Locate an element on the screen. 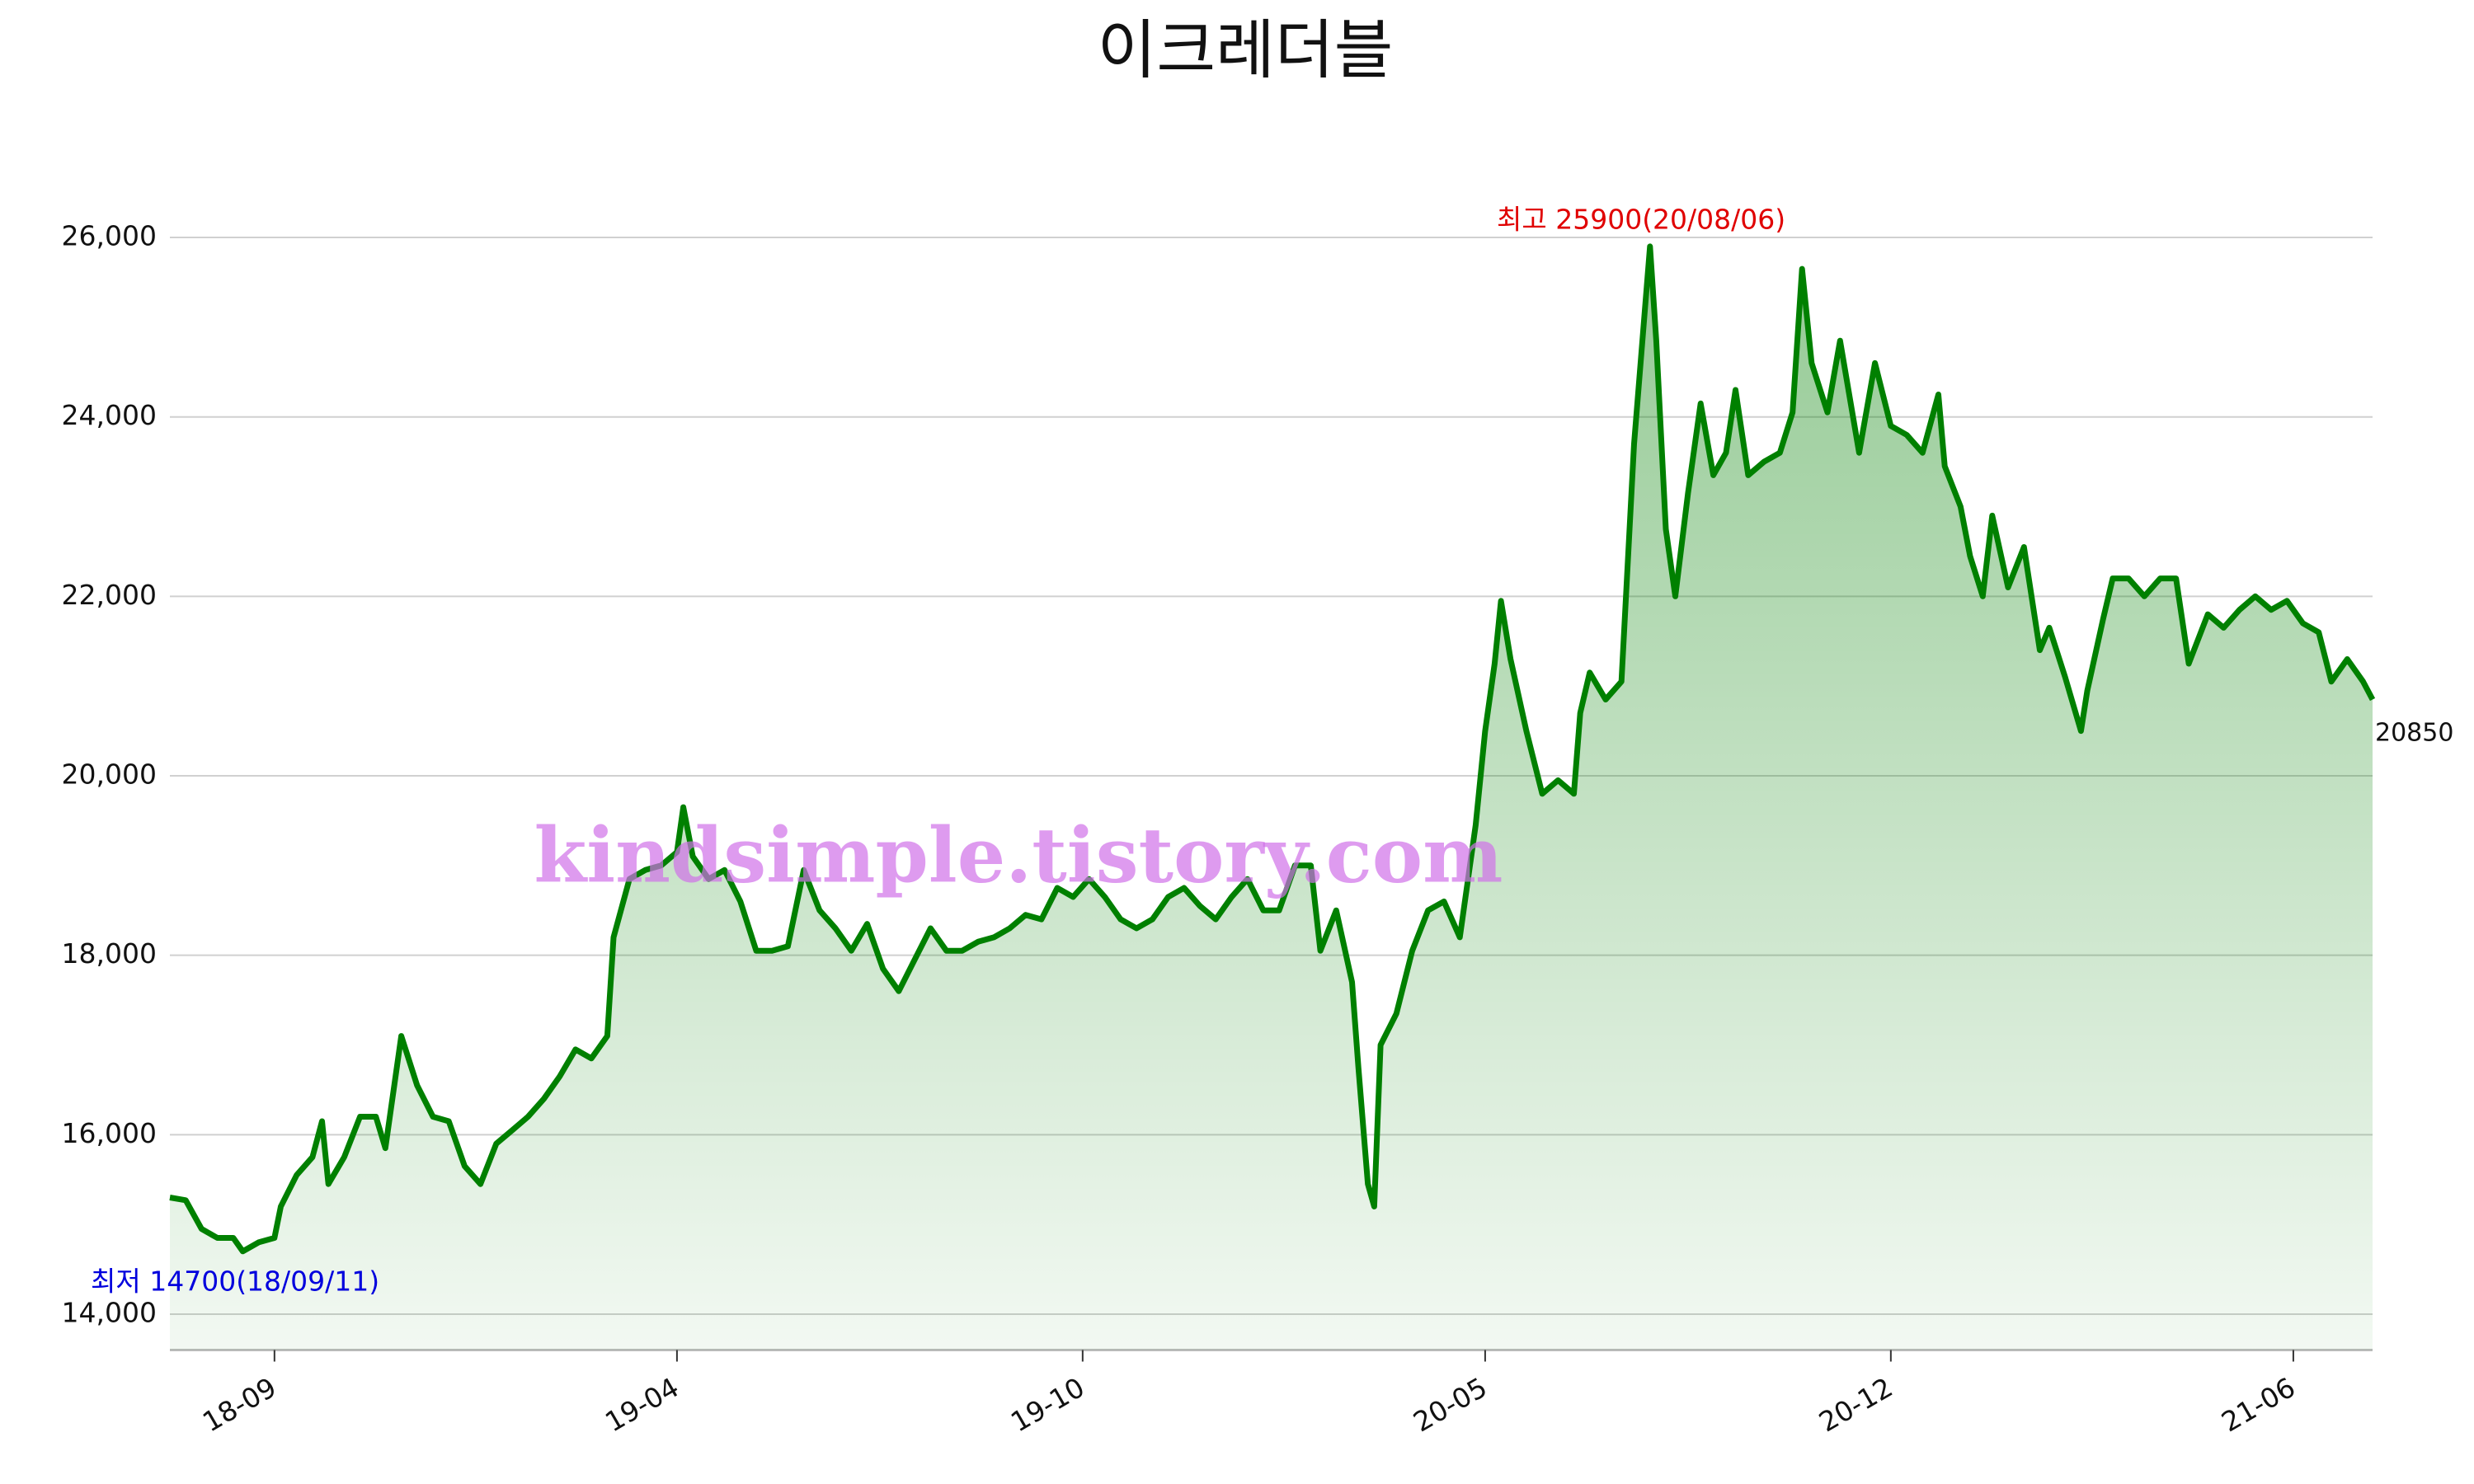  x-tick-label: 19-10 is located at coordinates (1047, 1405).